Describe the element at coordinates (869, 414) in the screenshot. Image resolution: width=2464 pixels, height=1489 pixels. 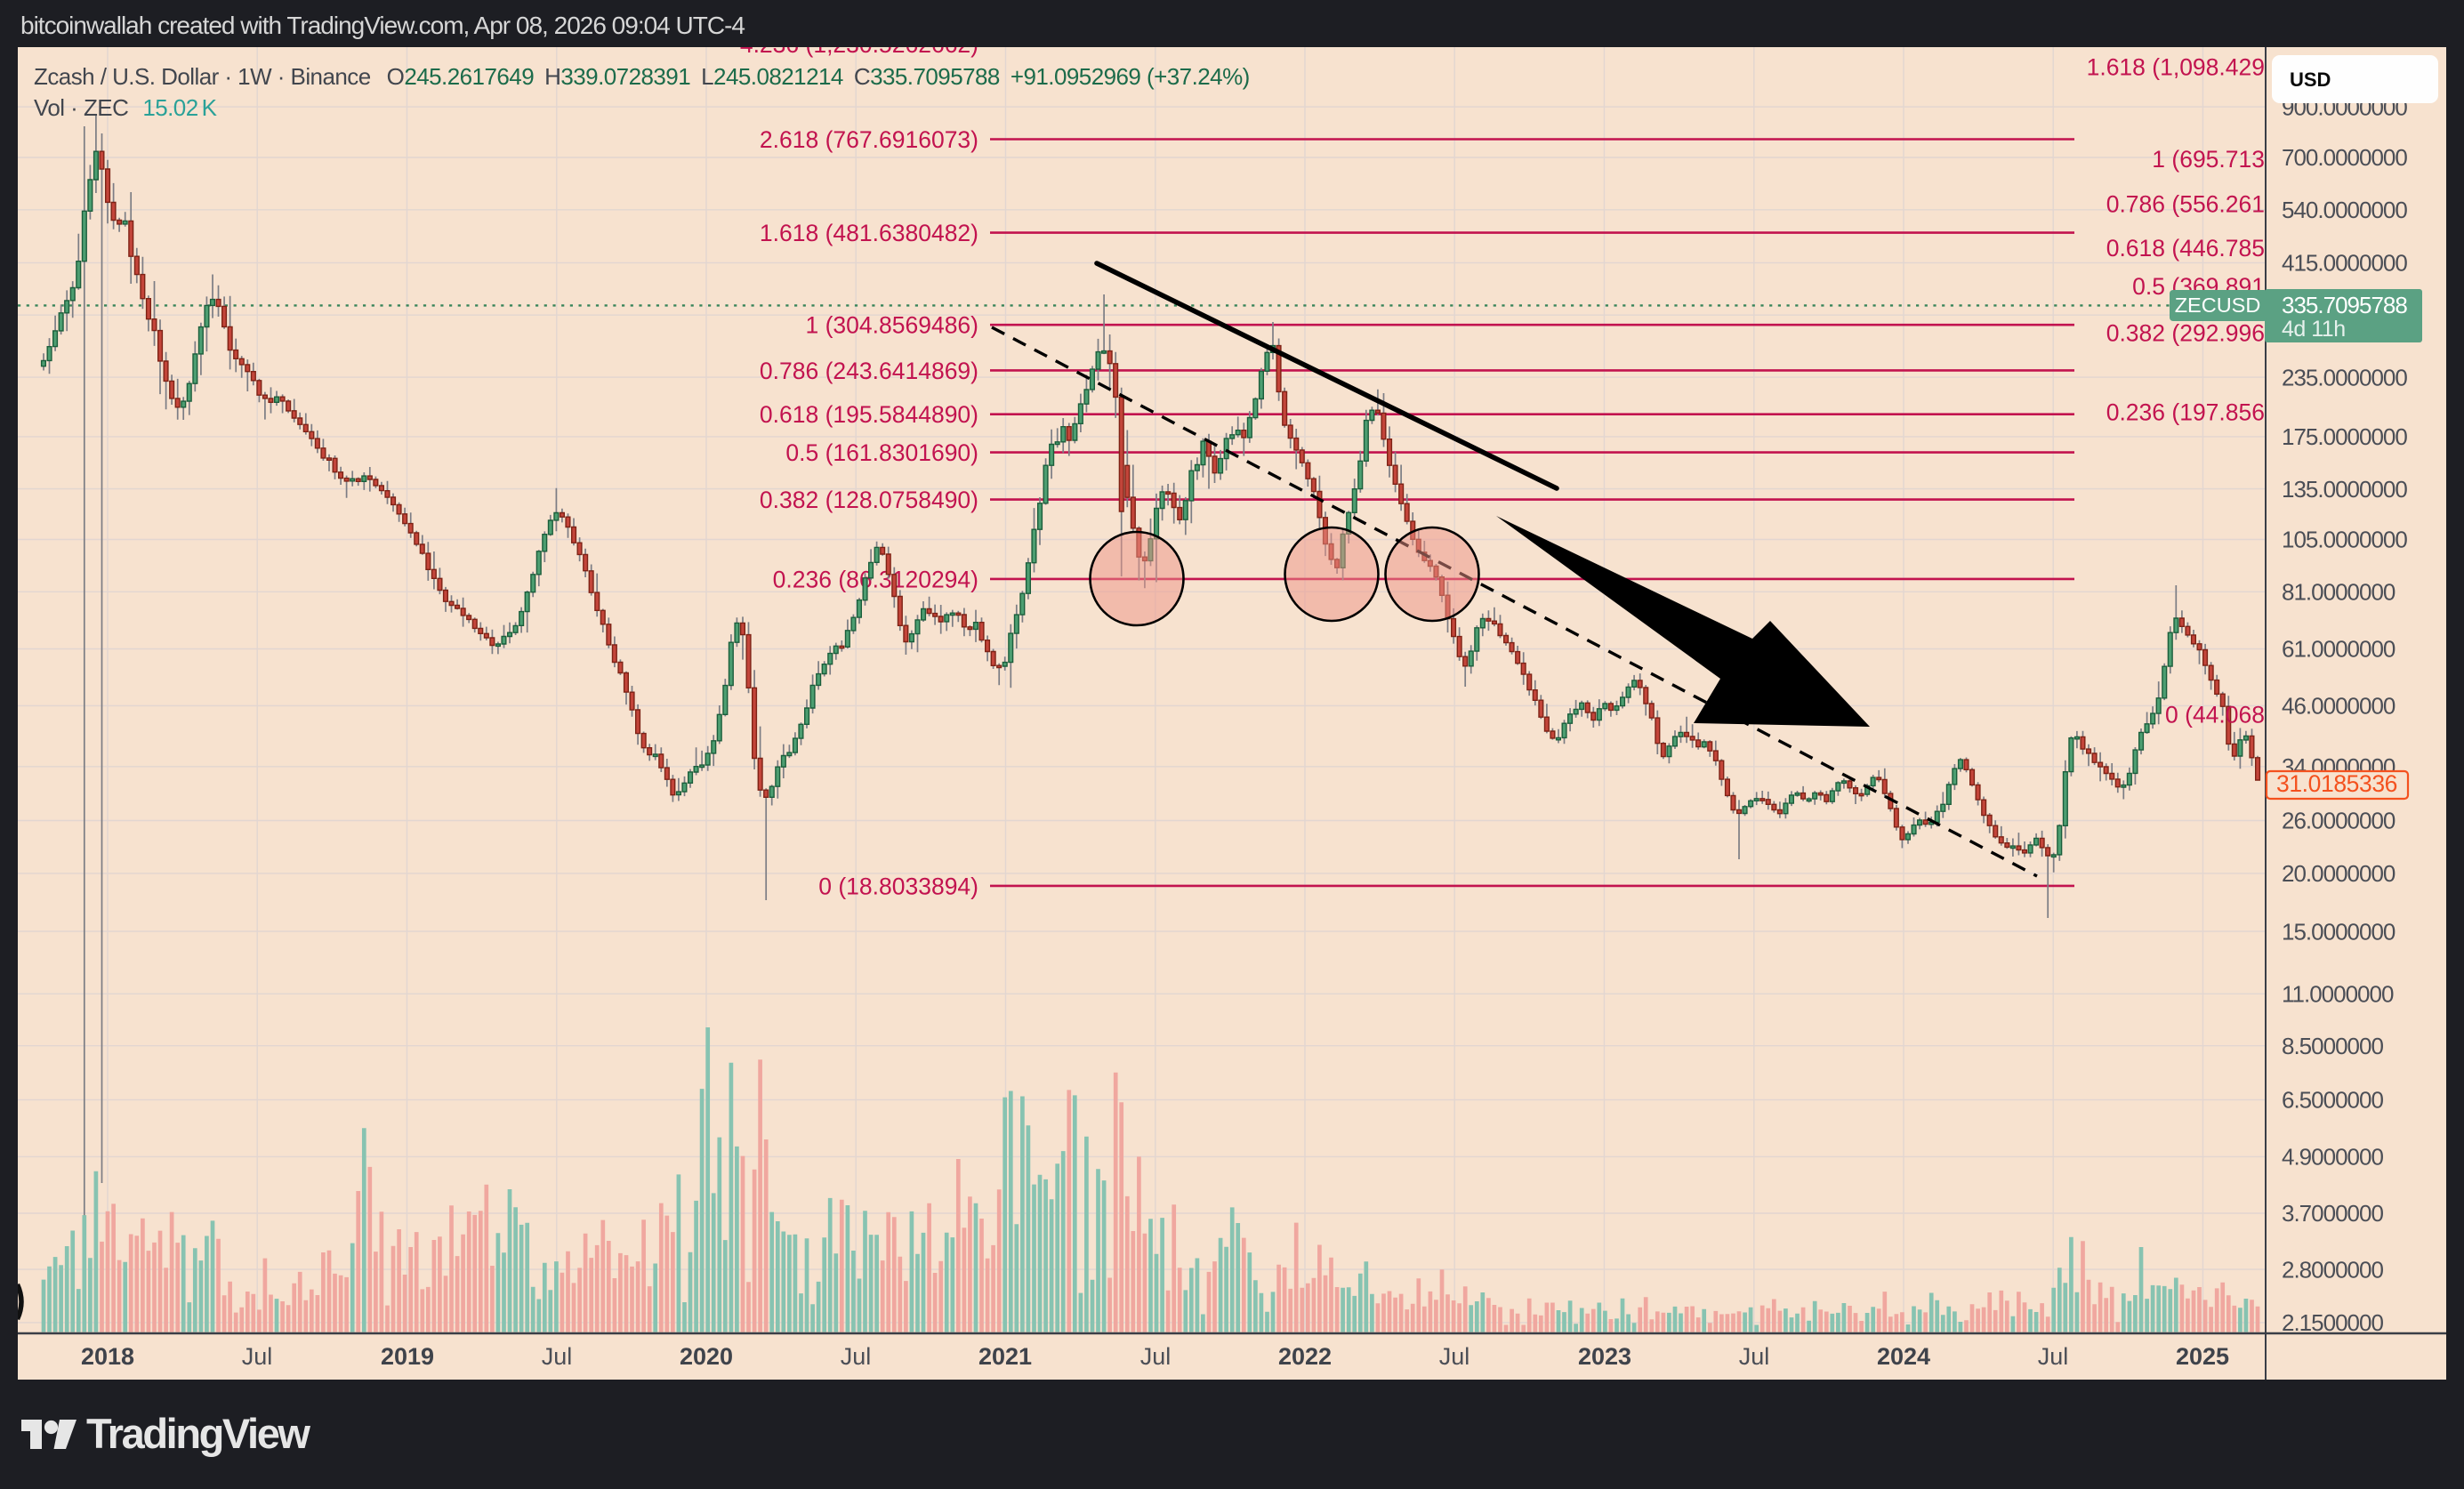
I see `svg-text: 0.618 (195.5844890)` at that location.